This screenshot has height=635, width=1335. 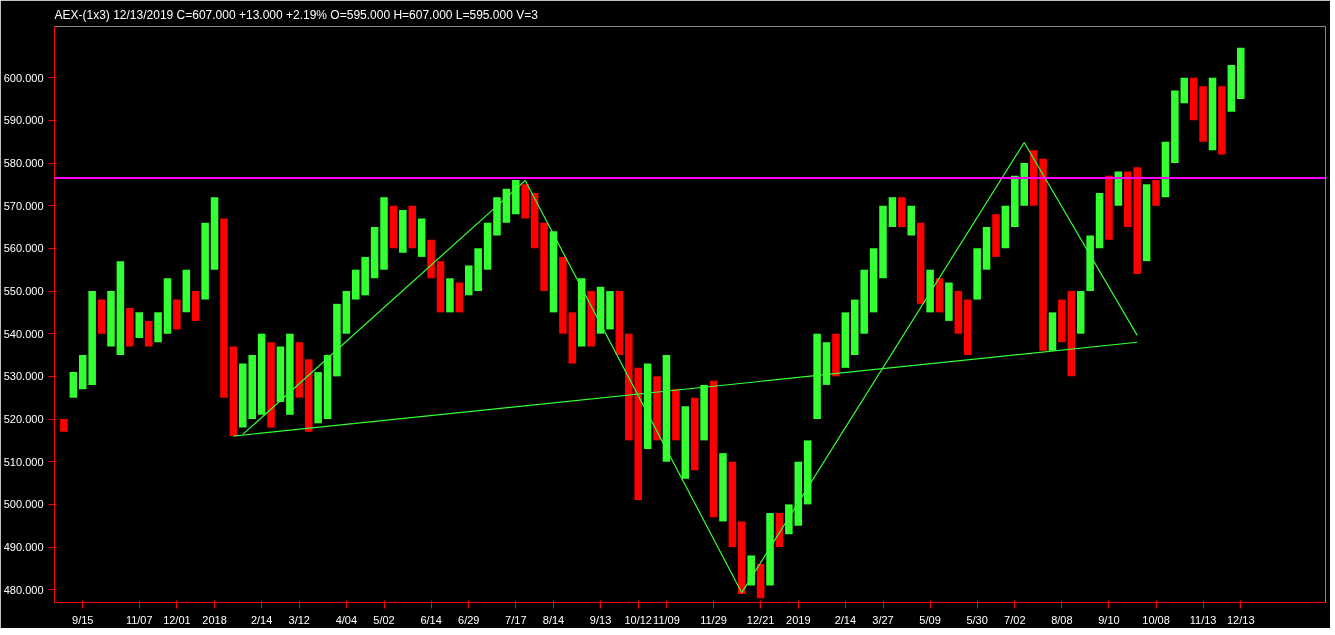 I want to click on x-tick-label: 12/21, so click(x=760, y=619).